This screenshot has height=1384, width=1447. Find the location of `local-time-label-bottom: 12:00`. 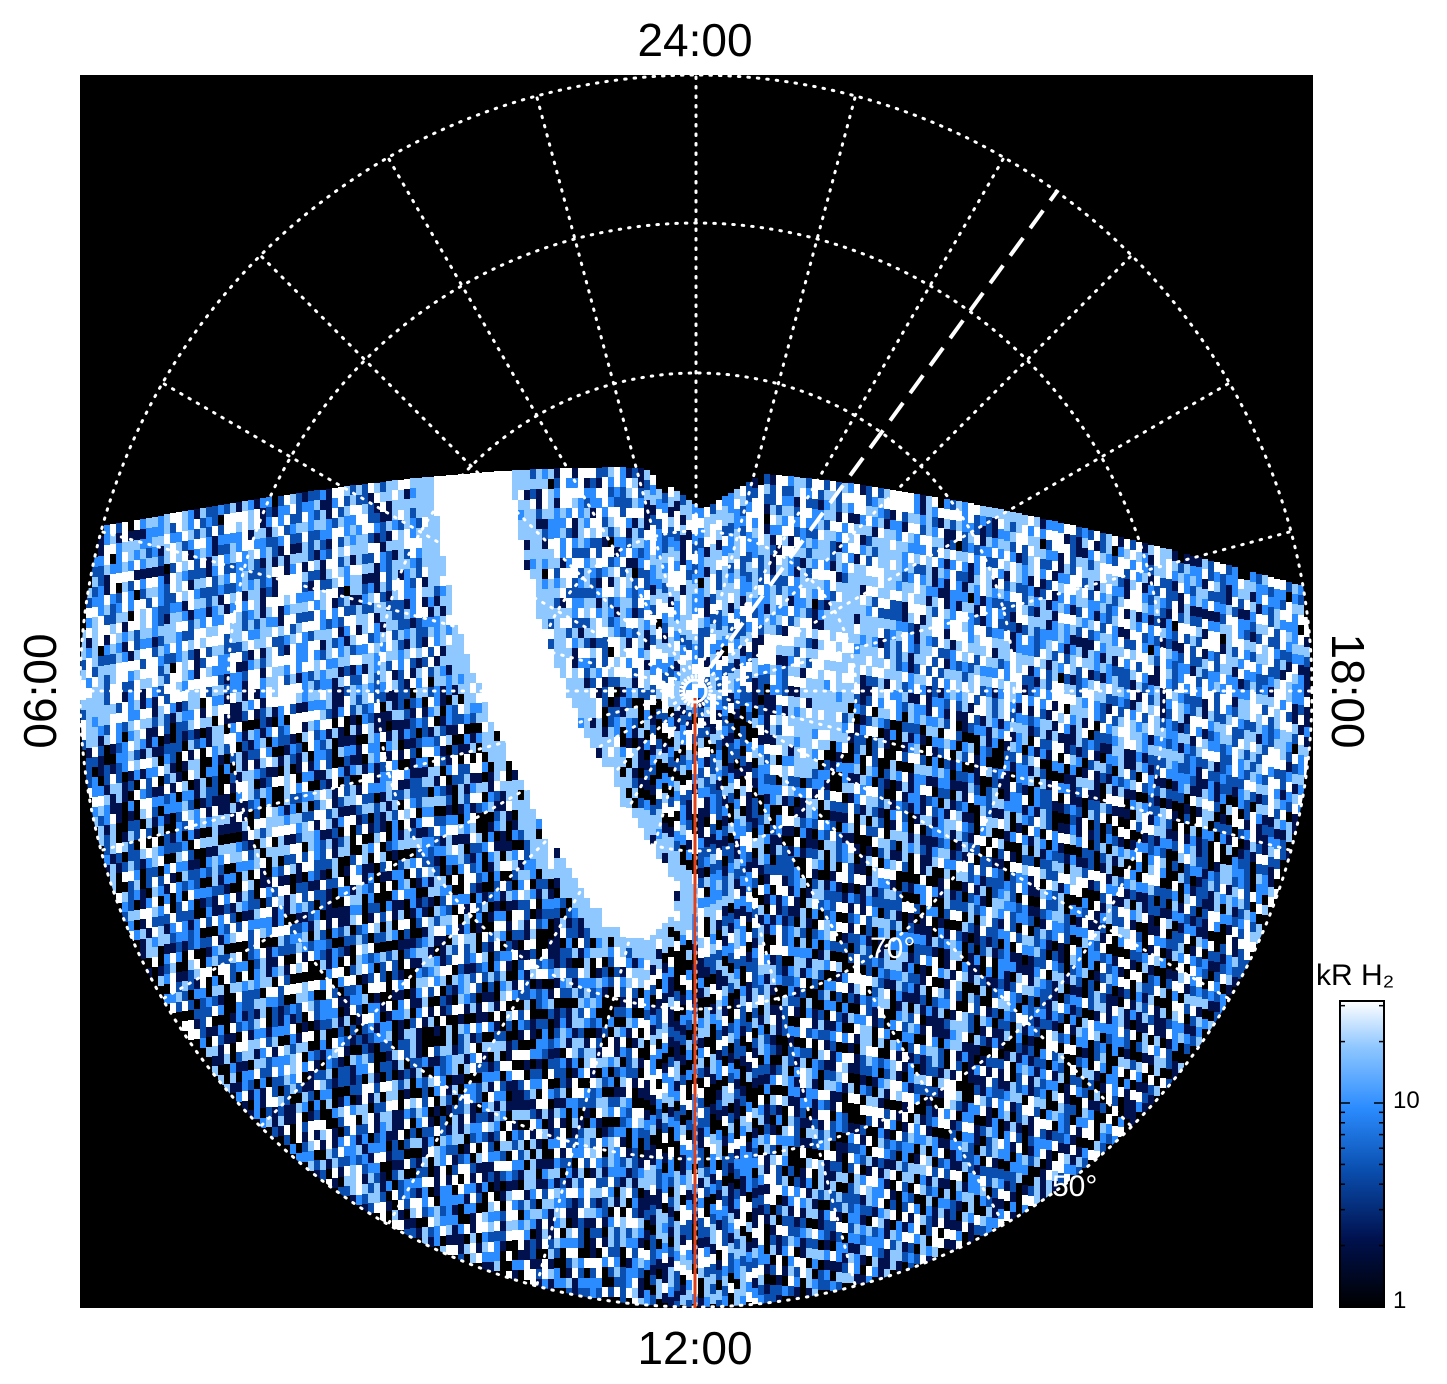

local-time-label-bottom: 12:00 is located at coordinates (694, 1348).